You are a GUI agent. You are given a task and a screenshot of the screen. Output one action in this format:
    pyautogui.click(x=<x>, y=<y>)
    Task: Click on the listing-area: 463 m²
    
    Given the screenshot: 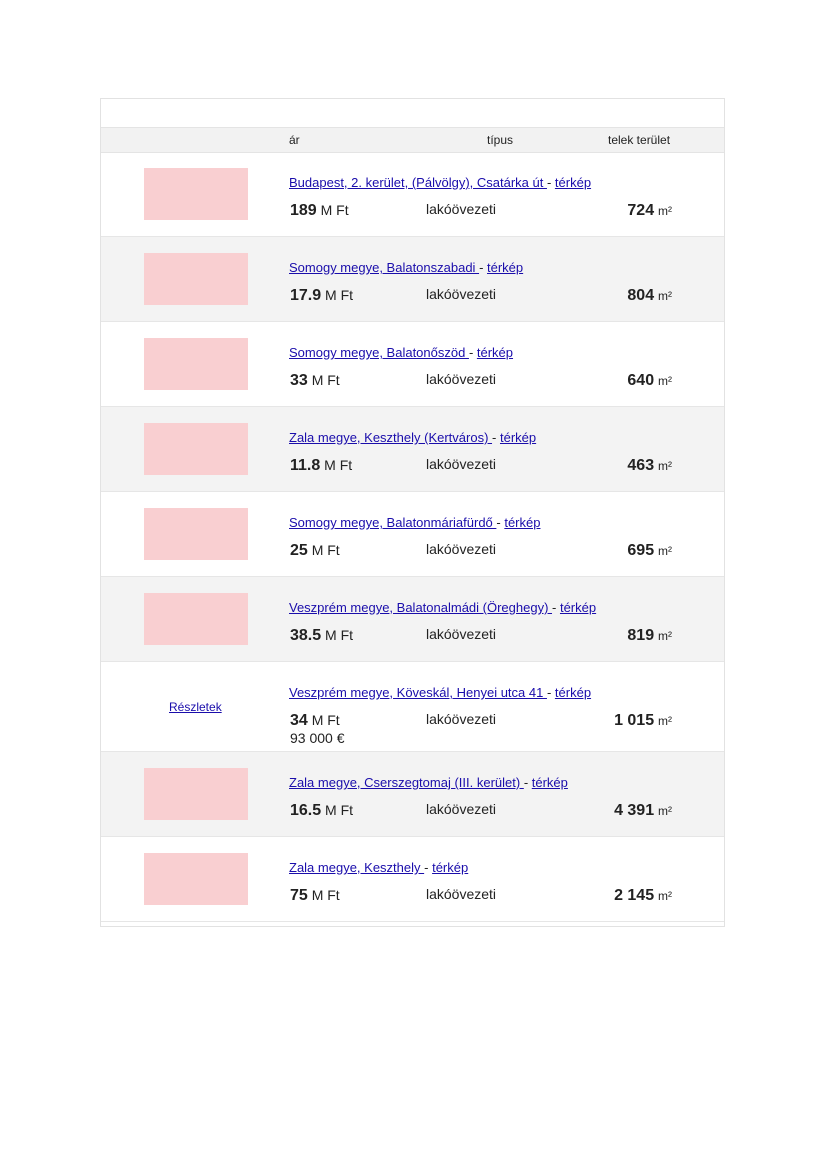 What is the action you would take?
    pyautogui.click(x=649, y=466)
    